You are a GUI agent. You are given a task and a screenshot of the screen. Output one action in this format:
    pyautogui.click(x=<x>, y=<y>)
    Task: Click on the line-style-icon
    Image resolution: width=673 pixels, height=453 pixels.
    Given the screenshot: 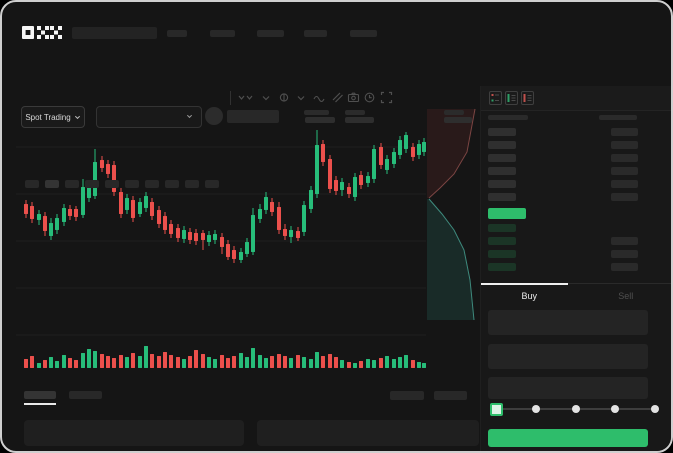 What is the action you would take?
    pyautogui.click(x=320, y=98)
    